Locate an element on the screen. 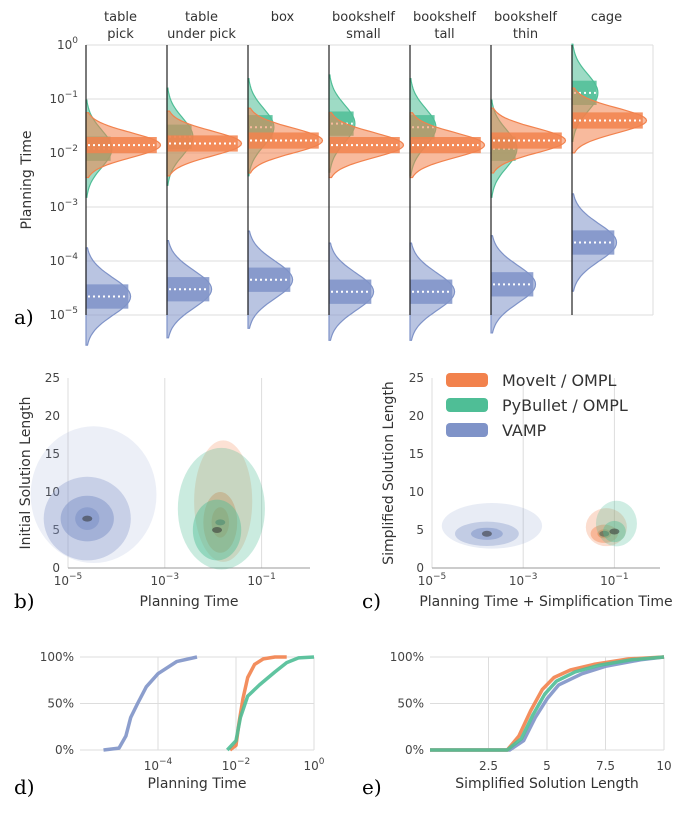 This screenshot has height=817, width=693. y-axis-title: Planning Time is located at coordinates (27, 179).